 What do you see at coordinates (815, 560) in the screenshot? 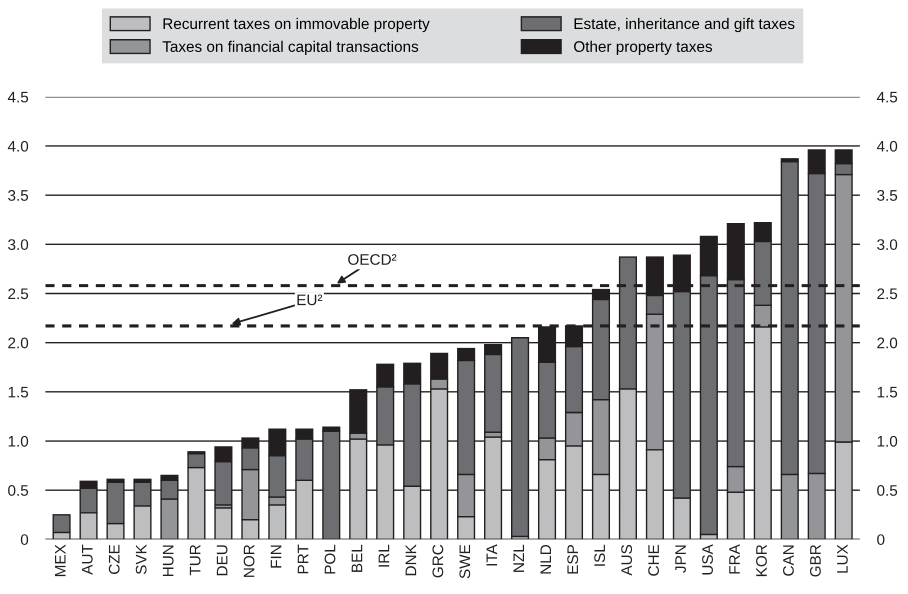
I see `x-tick-label: GBR` at bounding box center [815, 560].